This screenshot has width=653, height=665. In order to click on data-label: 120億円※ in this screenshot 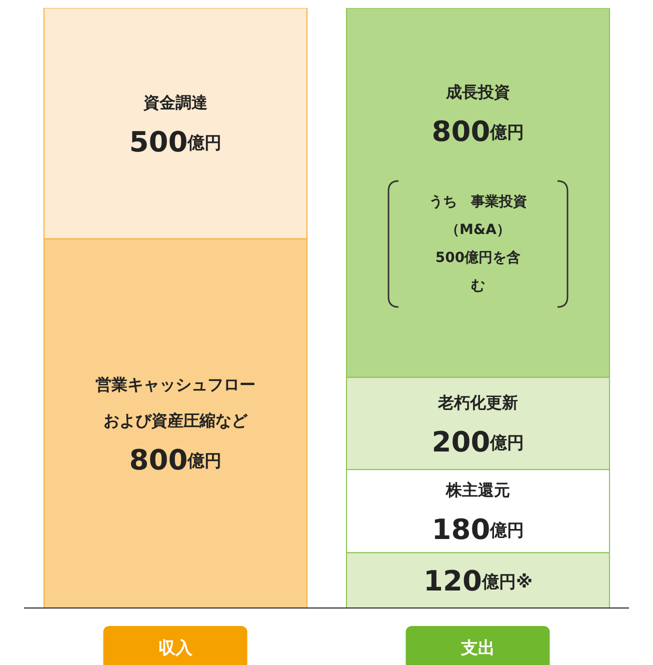, I will do `click(478, 580)`.